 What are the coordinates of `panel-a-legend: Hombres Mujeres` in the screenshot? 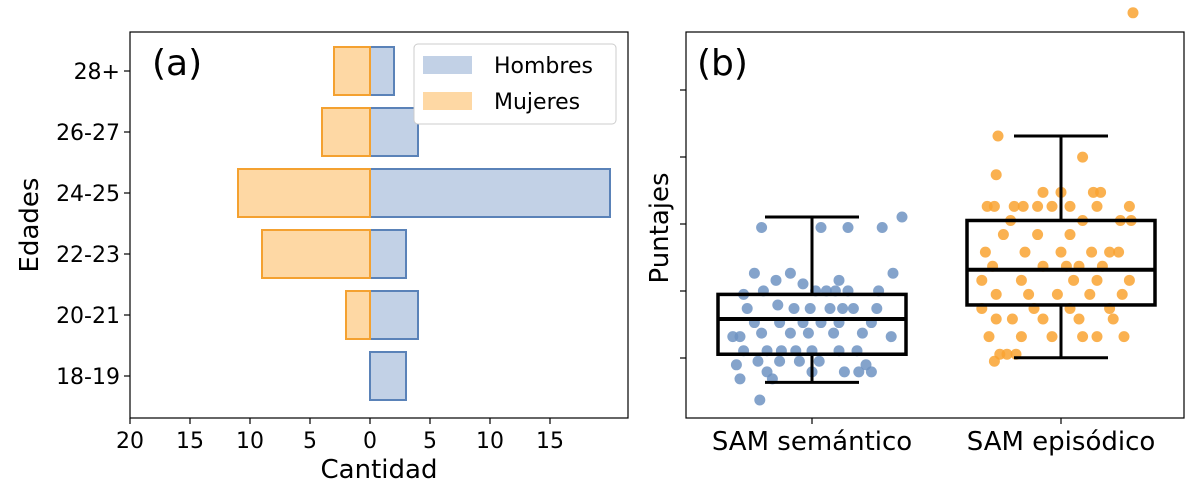 It's located at (515, 84).